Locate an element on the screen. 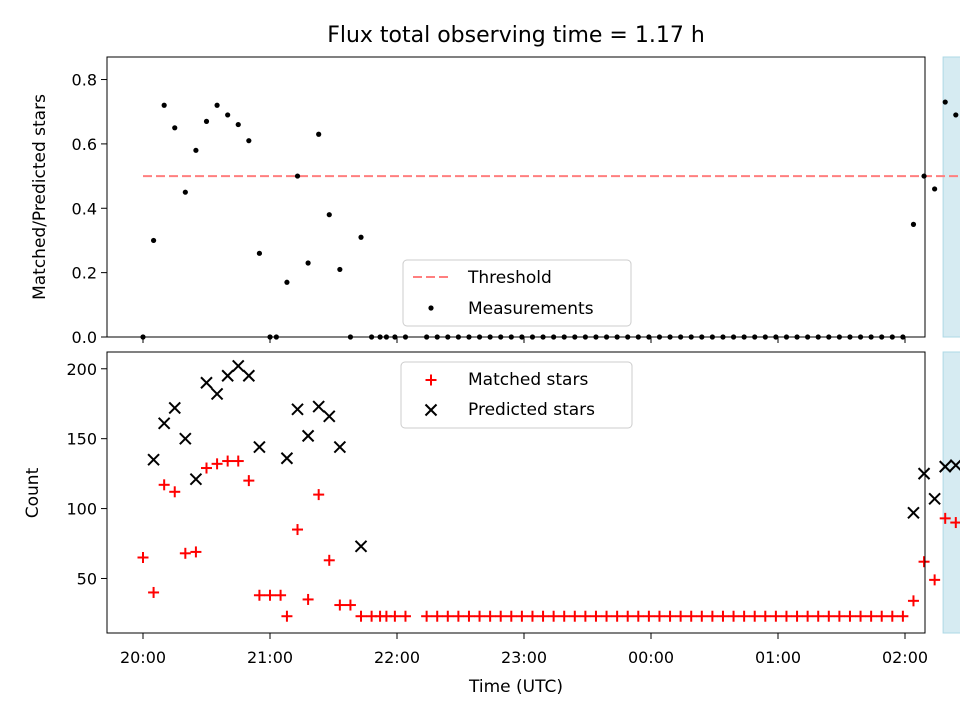 The image size is (960, 720). predicted-point-11-b is located at coordinates (287, 458).